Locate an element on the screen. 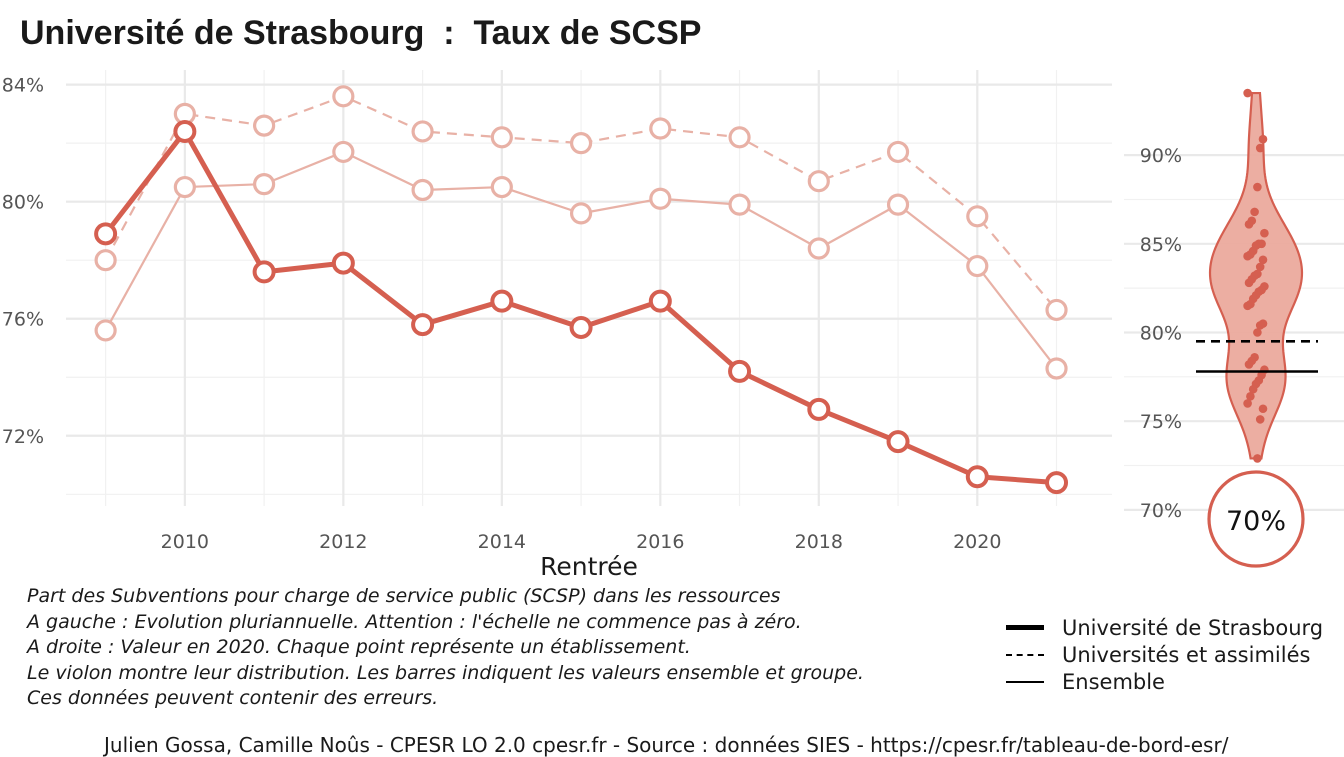 The height and width of the screenshot is (757, 1344). legend-key-dashed is located at coordinates (1025, 654).